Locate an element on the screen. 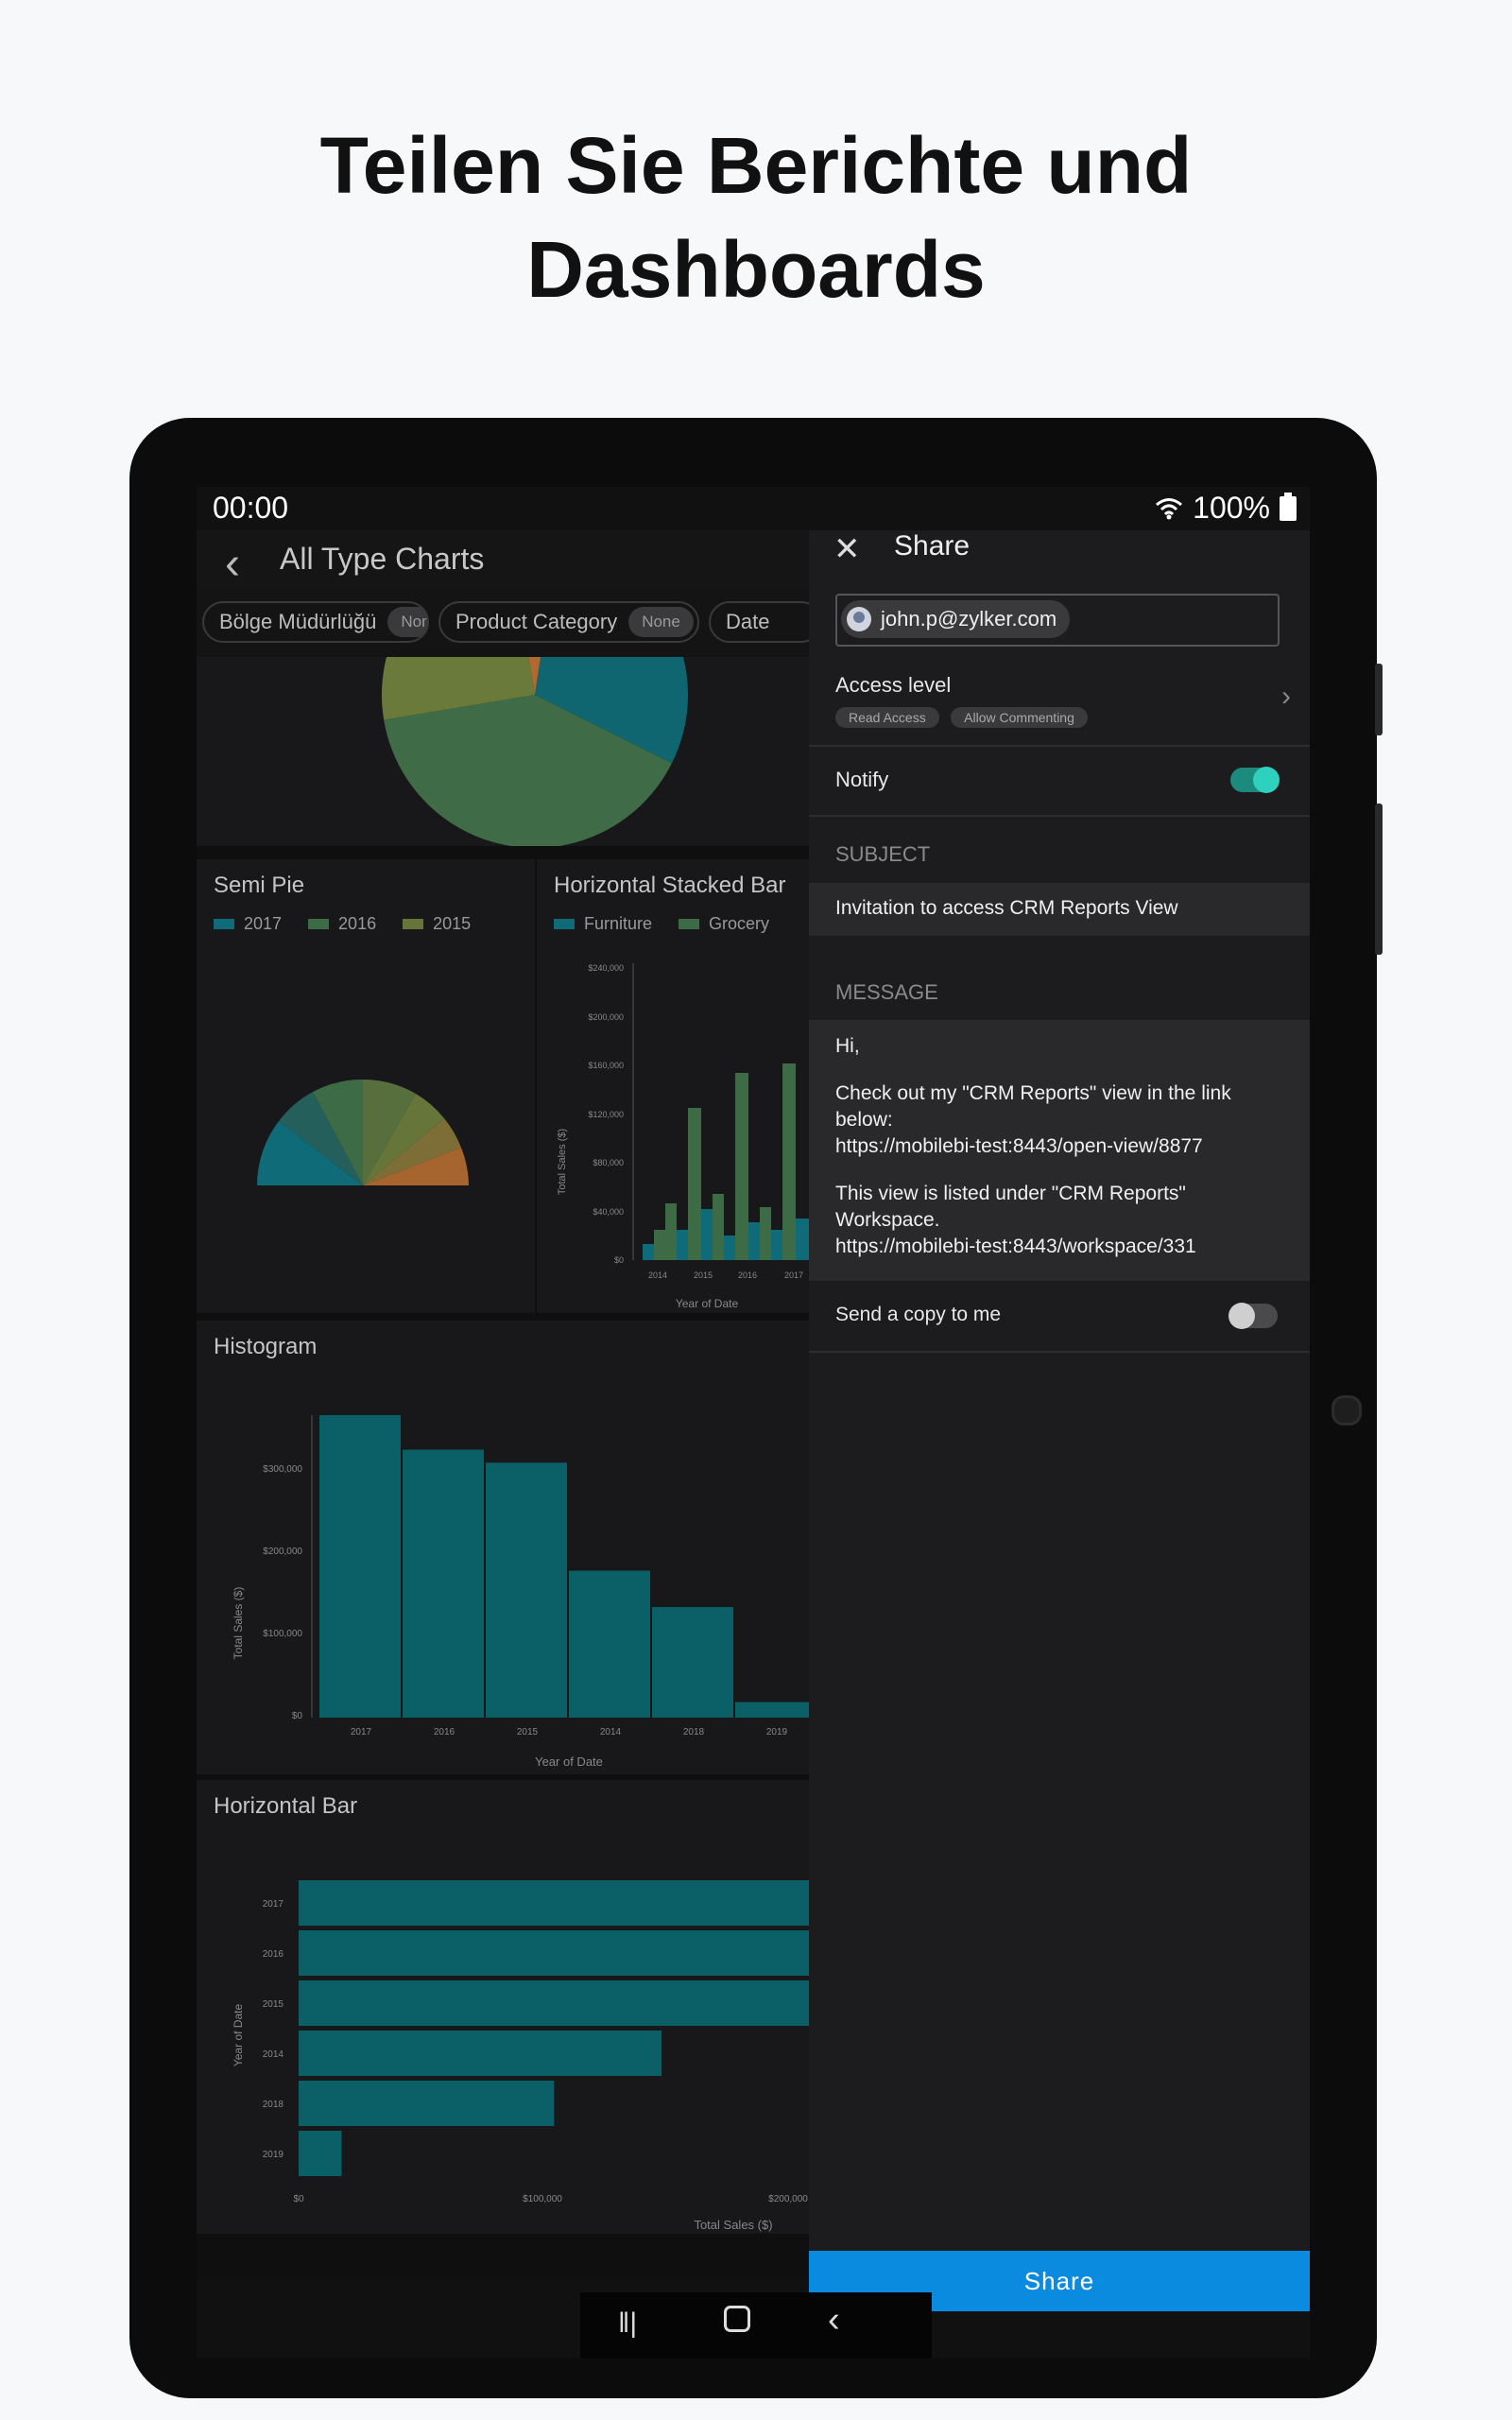  y-tick-label: 2018 is located at coordinates (273, 2105).